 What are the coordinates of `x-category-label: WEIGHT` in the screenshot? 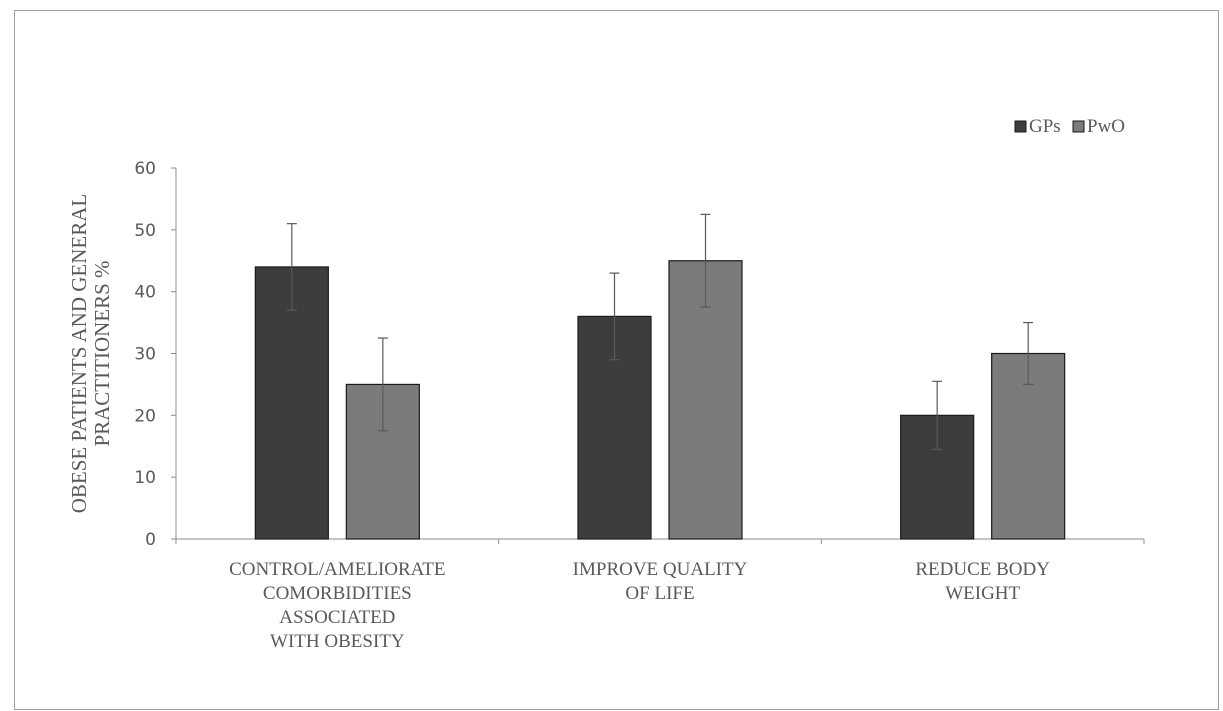 It's located at (982, 593).